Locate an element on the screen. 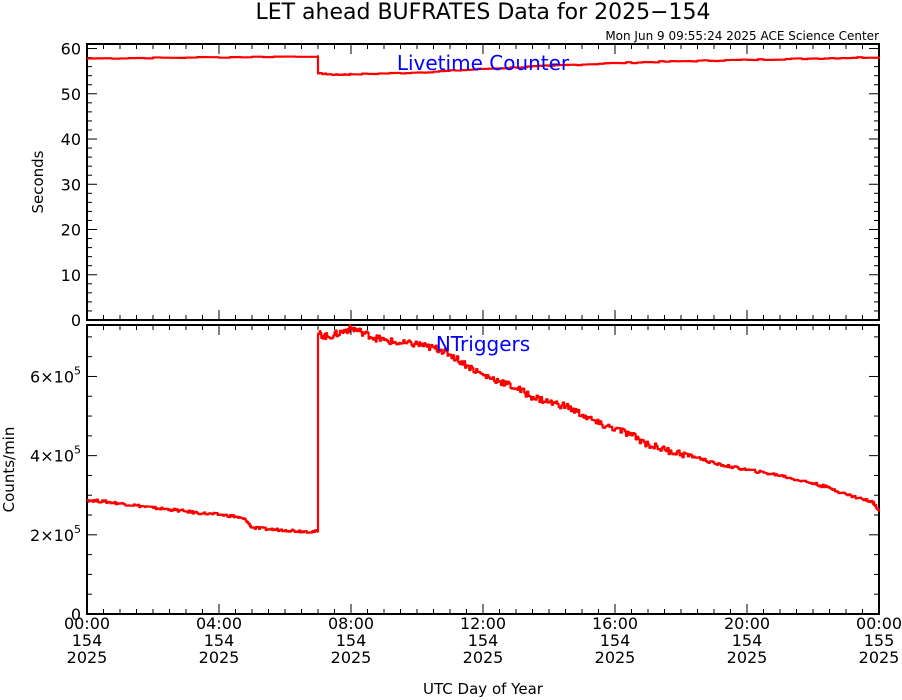 This screenshot has height=700, width=902. x-tick-label: 12:00 is located at coordinates (483, 623).